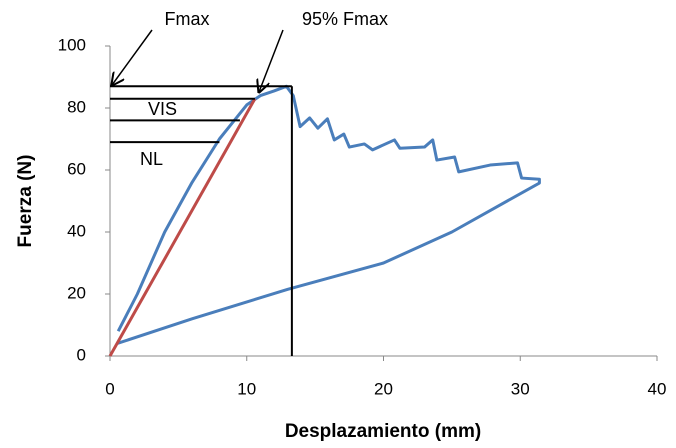 The height and width of the screenshot is (448, 676). Describe the element at coordinates (520, 388) in the screenshot. I see `x-tick-label: 30` at that location.